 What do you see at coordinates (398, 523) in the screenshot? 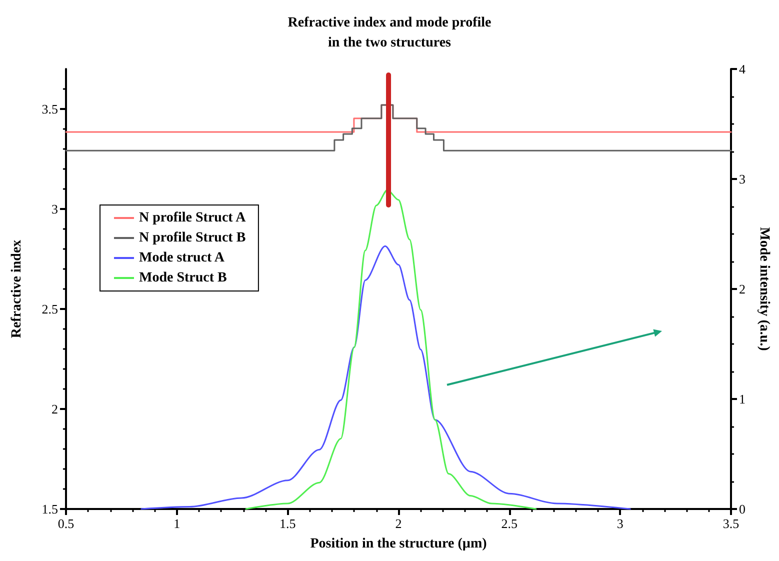
I see `x-tick-label: 2` at bounding box center [398, 523].